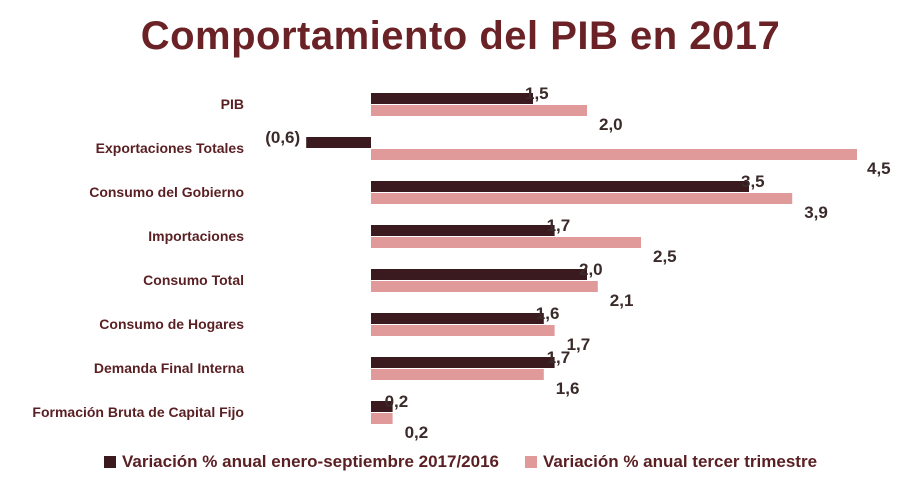  Describe the element at coordinates (169, 368) in the screenshot. I see `category-label: Demanda Final Interna` at that location.